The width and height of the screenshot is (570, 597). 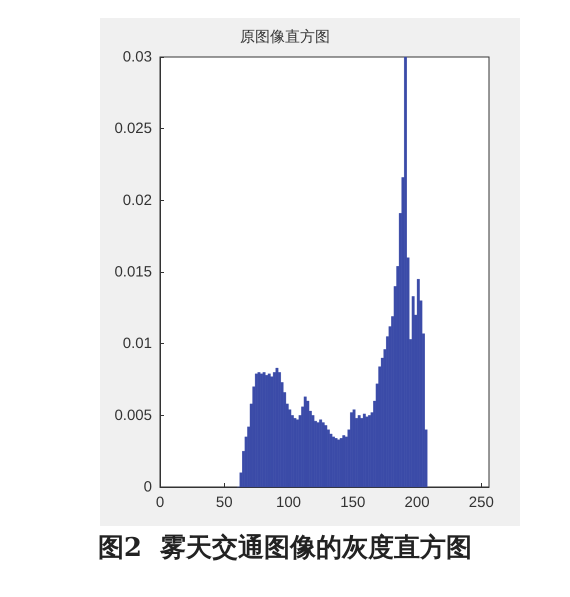 I want to click on y-tick-label: 0.02, so click(x=137, y=200).